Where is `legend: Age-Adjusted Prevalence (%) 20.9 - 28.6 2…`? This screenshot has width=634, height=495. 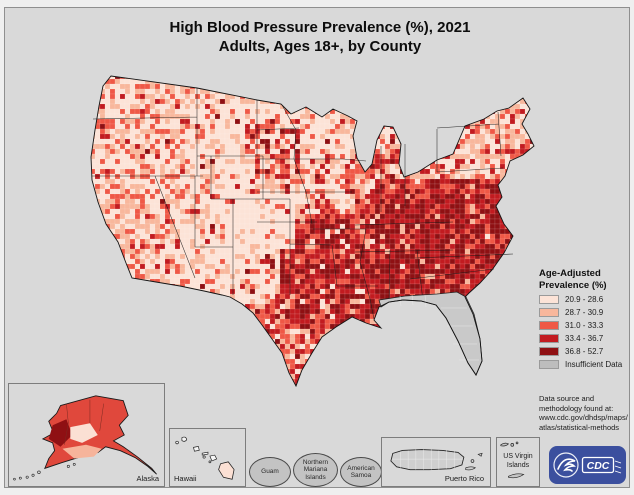 legend: Age-Adjusted Prevalence (%) 20.9 - 28.6 2… is located at coordinates (585, 318).